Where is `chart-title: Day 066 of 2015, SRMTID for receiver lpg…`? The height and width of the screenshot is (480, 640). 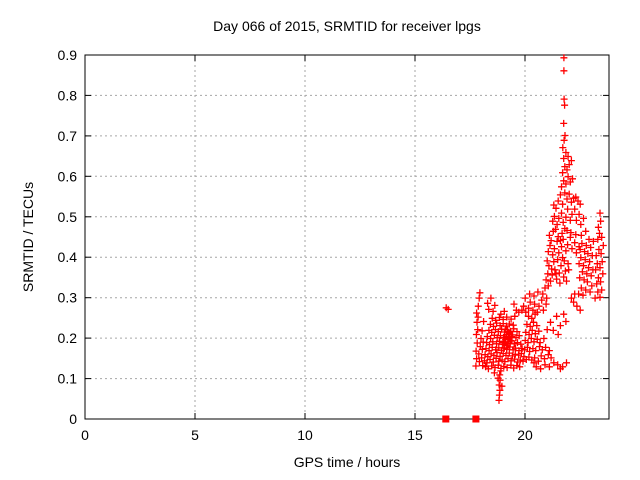
chart-title: Day 066 of 2015, SRMTID for receiver lpg… is located at coordinates (347, 26).